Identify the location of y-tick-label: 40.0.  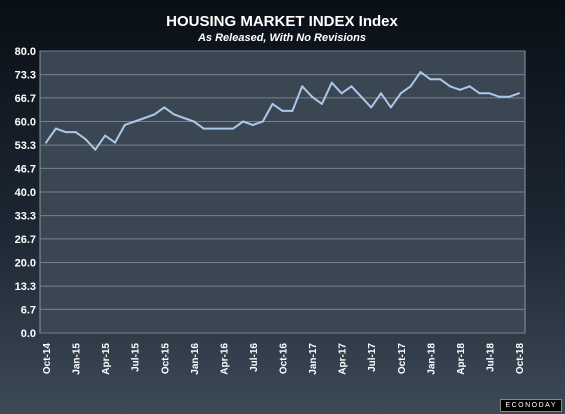
(25, 193).